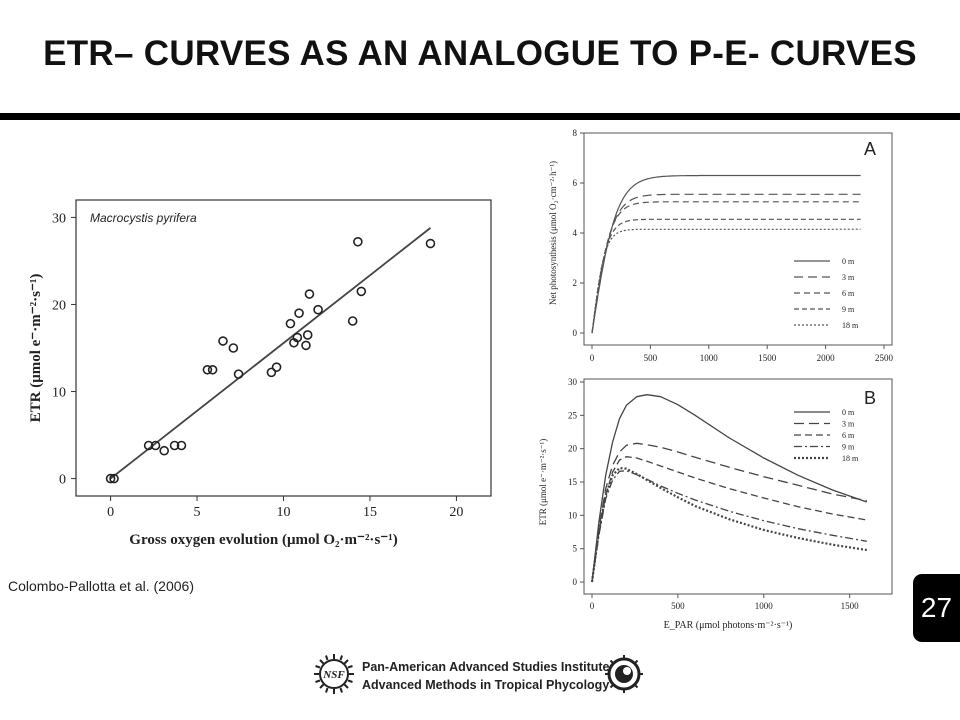 Image resolution: width=960 pixels, height=720 pixels. Describe the element at coordinates (573, 415) in the screenshot. I see `y-tick-label: 25` at that location.